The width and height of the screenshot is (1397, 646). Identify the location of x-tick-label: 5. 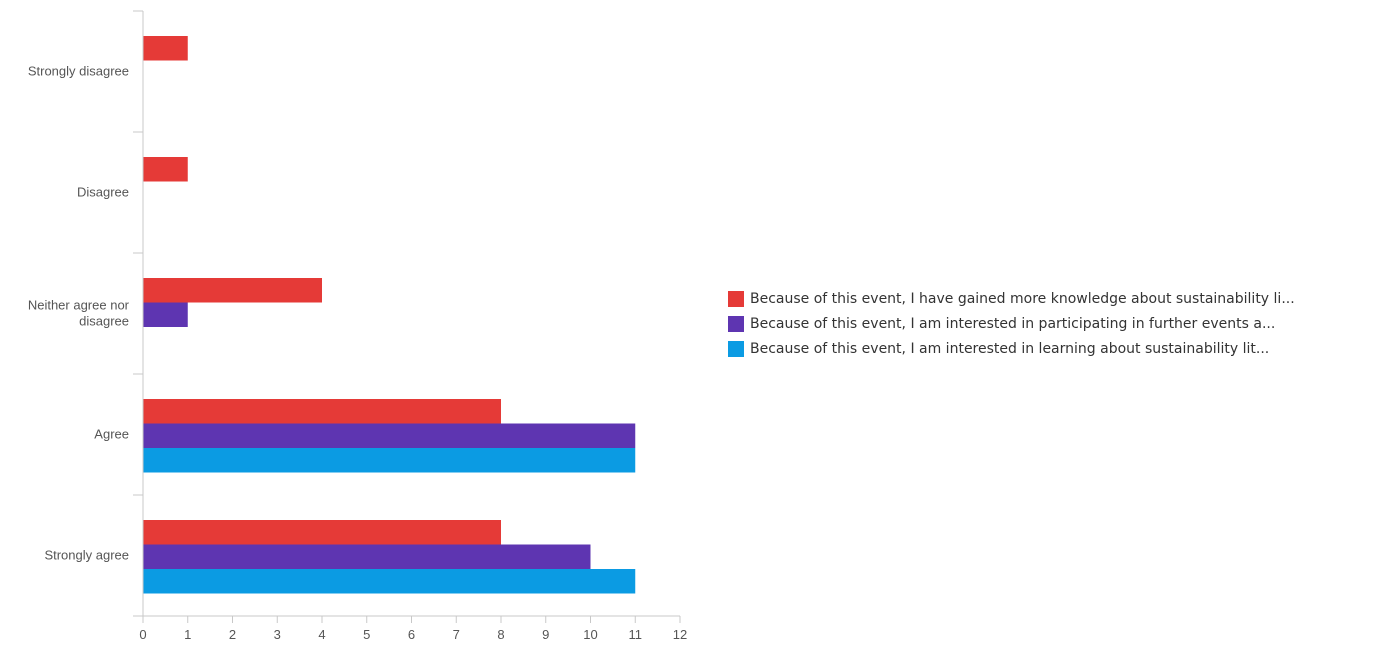
(366, 634).